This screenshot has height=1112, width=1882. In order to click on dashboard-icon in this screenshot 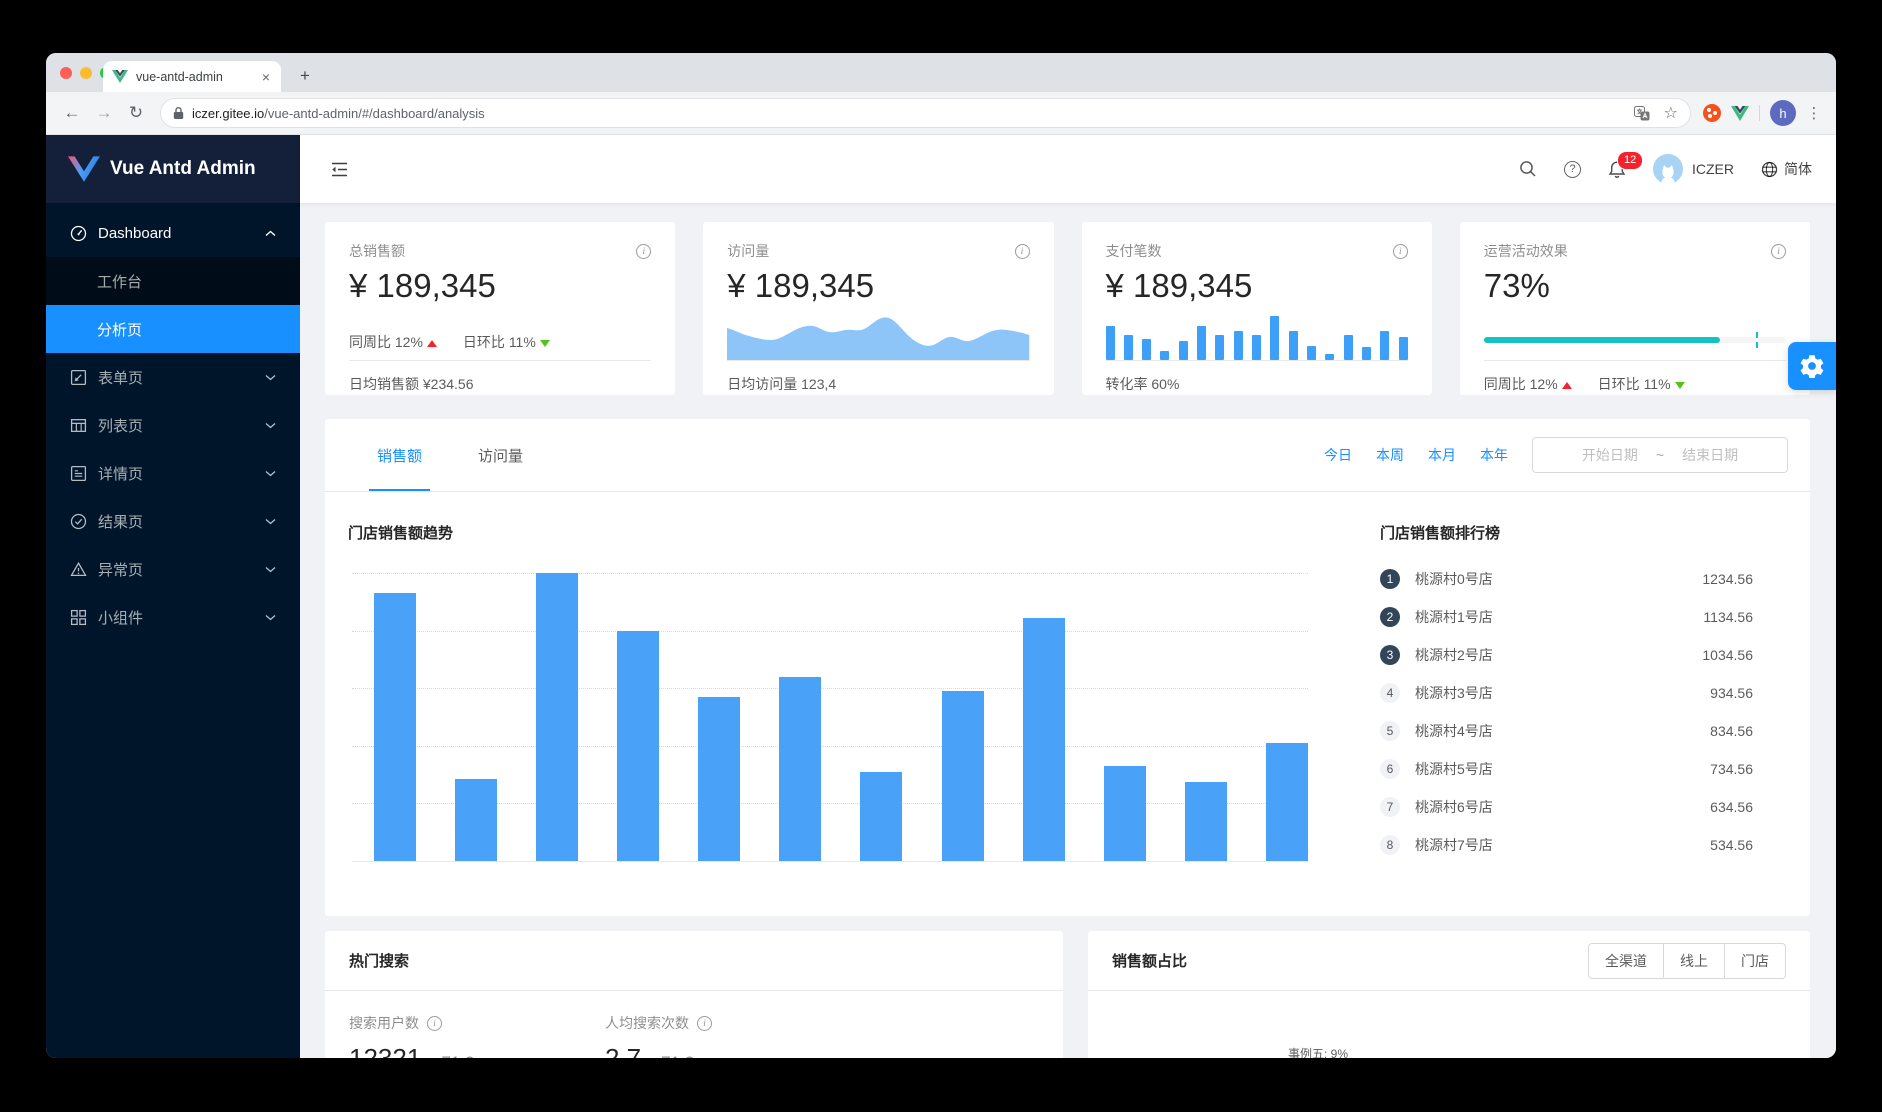, I will do `click(78, 233)`.